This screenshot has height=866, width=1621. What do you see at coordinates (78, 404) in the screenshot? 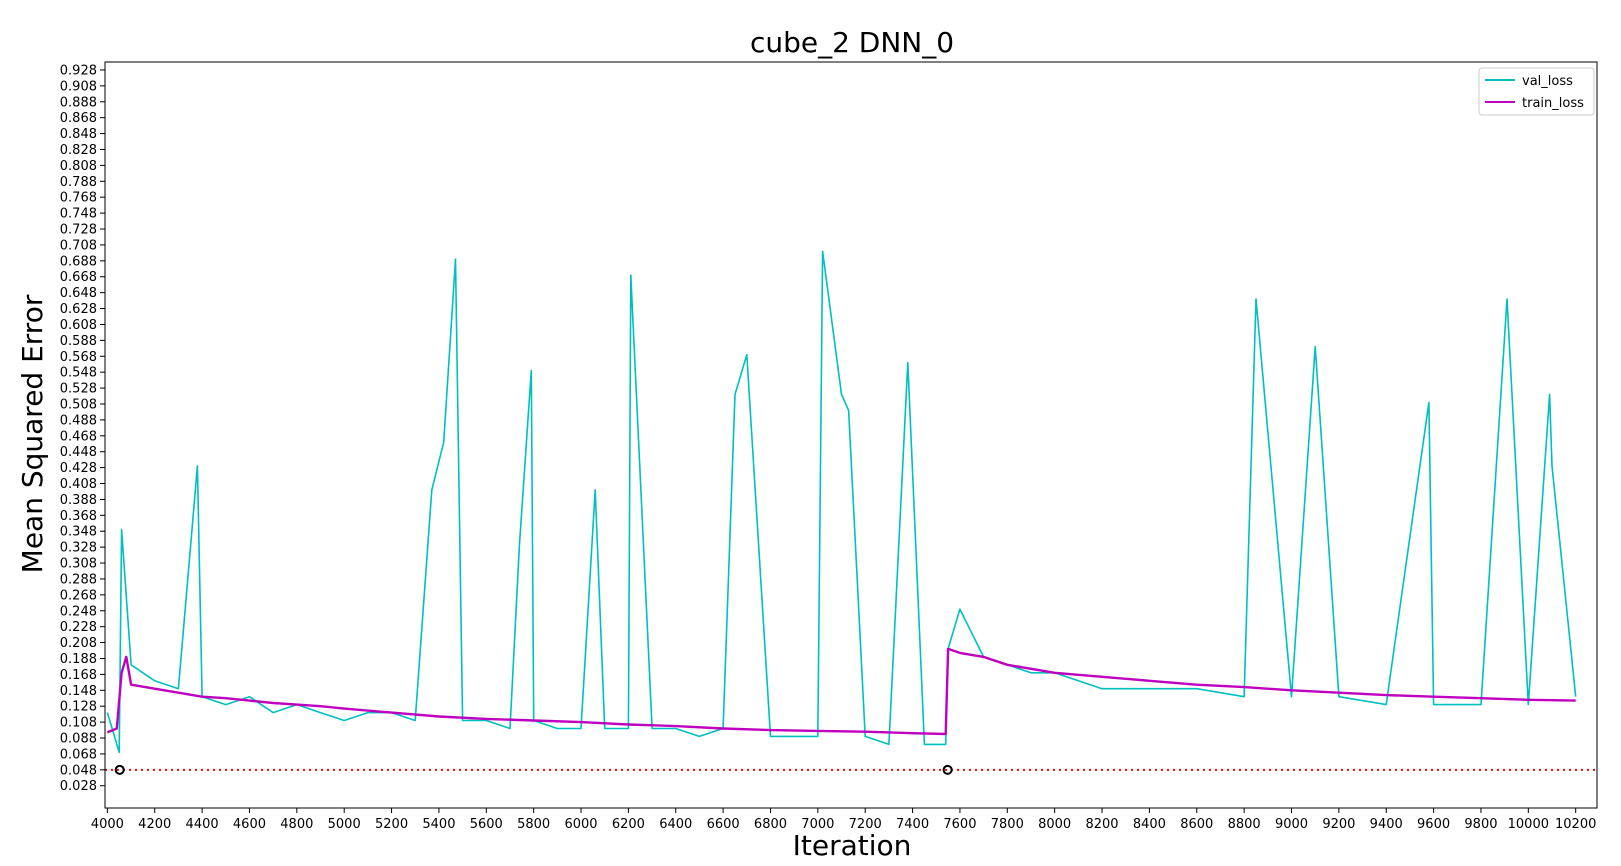
I see `y-tick-label: 0.508` at bounding box center [78, 404].